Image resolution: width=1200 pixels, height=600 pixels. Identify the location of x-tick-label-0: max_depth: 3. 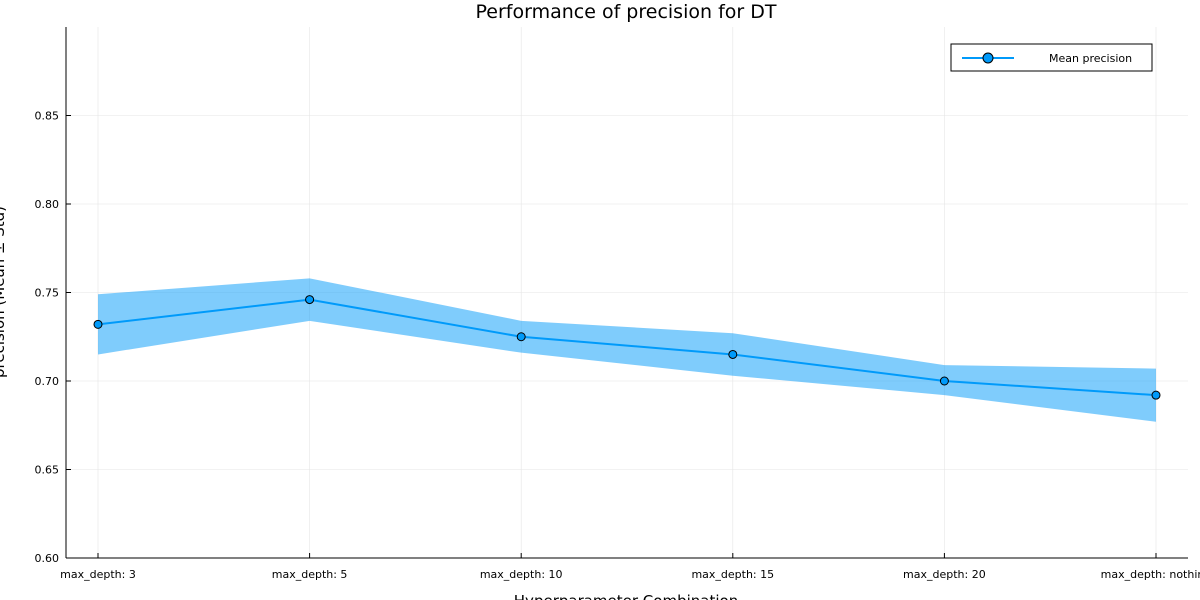
(98, 574).